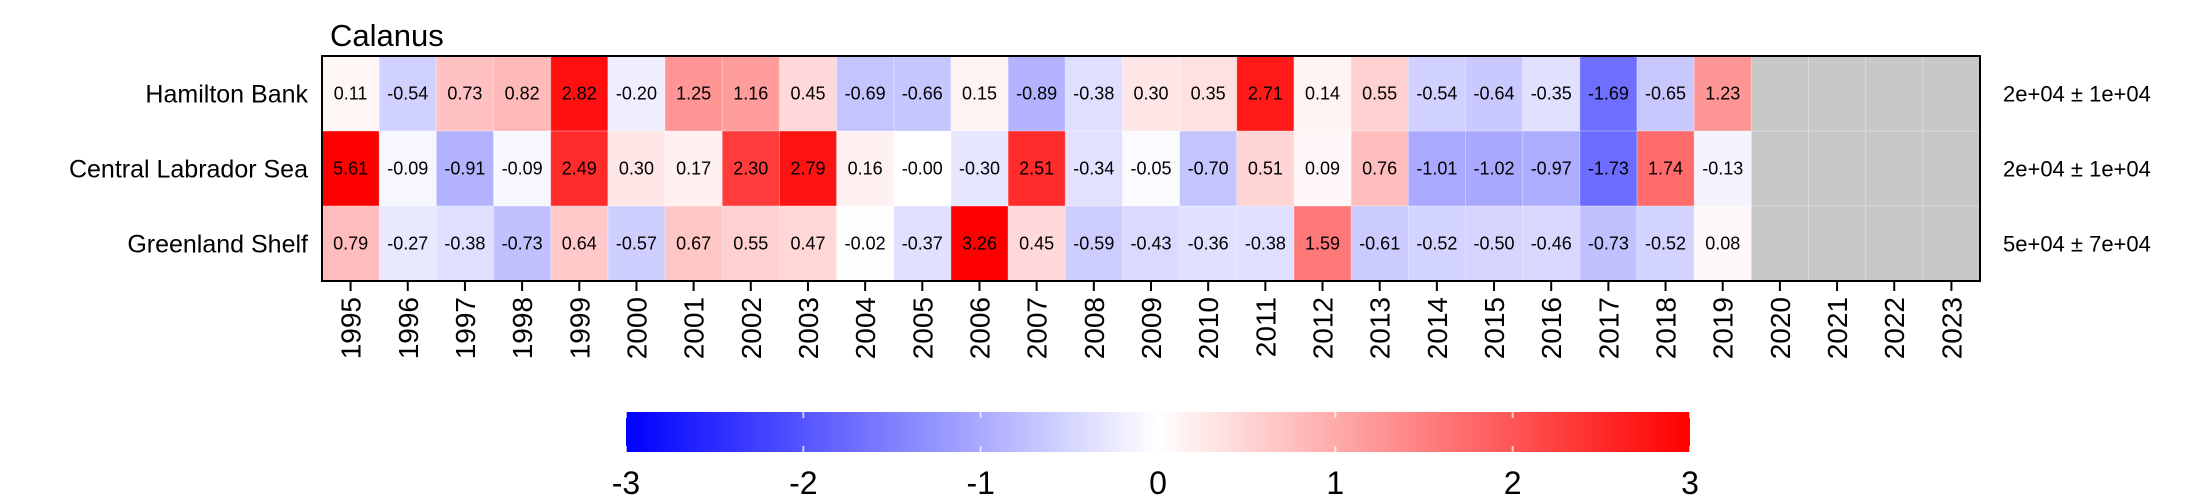 The image size is (2200, 500). I want to click on x-tick-label: 2015, so click(1494, 328).